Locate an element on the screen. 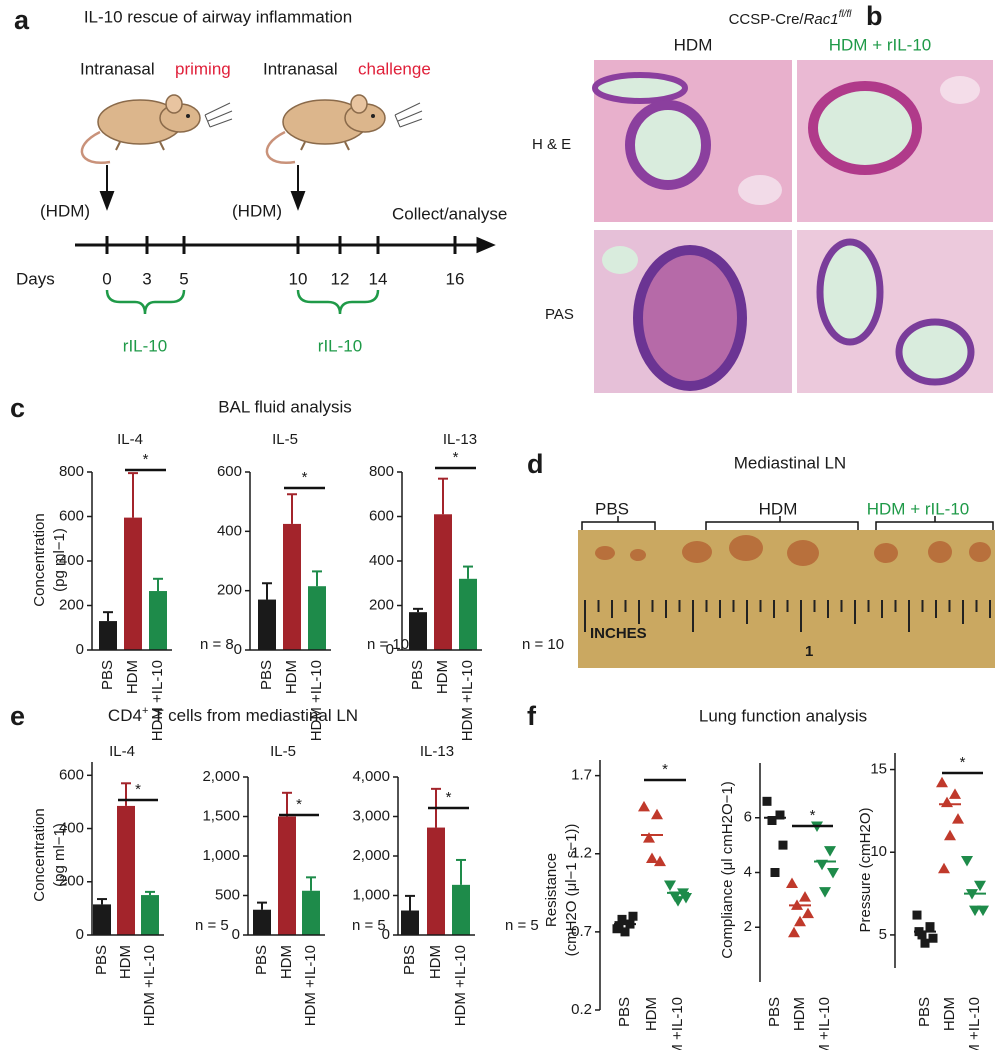  day-label: 14 is located at coordinates (378, 278).